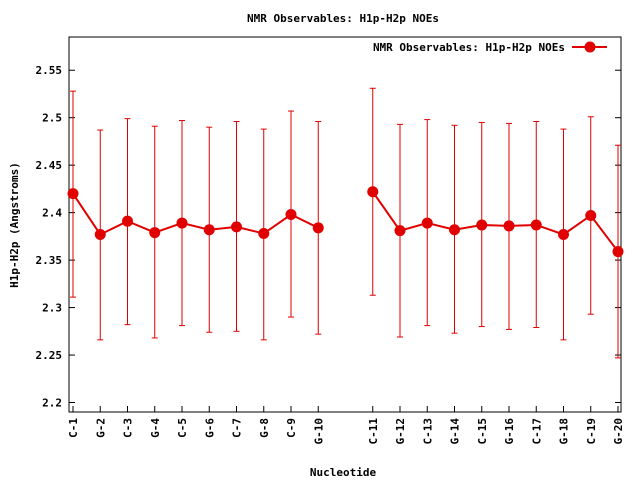 The image size is (640, 480). What do you see at coordinates (618, 431) in the screenshot?
I see `x-tick-label: G-20` at bounding box center [618, 431].